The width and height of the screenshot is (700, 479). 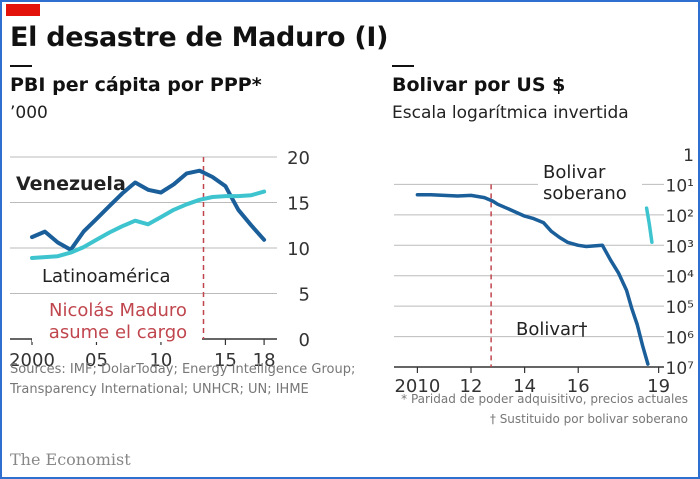 What do you see at coordinates (70, 459) in the screenshot?
I see `economist-logo: The Economist` at bounding box center [70, 459].